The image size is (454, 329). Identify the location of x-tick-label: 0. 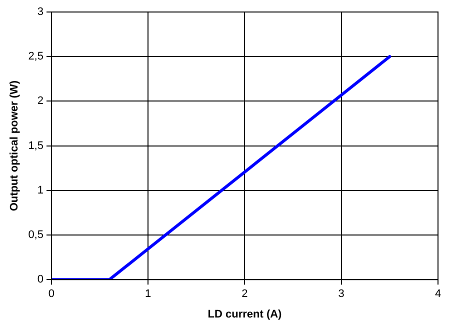
(51, 294).